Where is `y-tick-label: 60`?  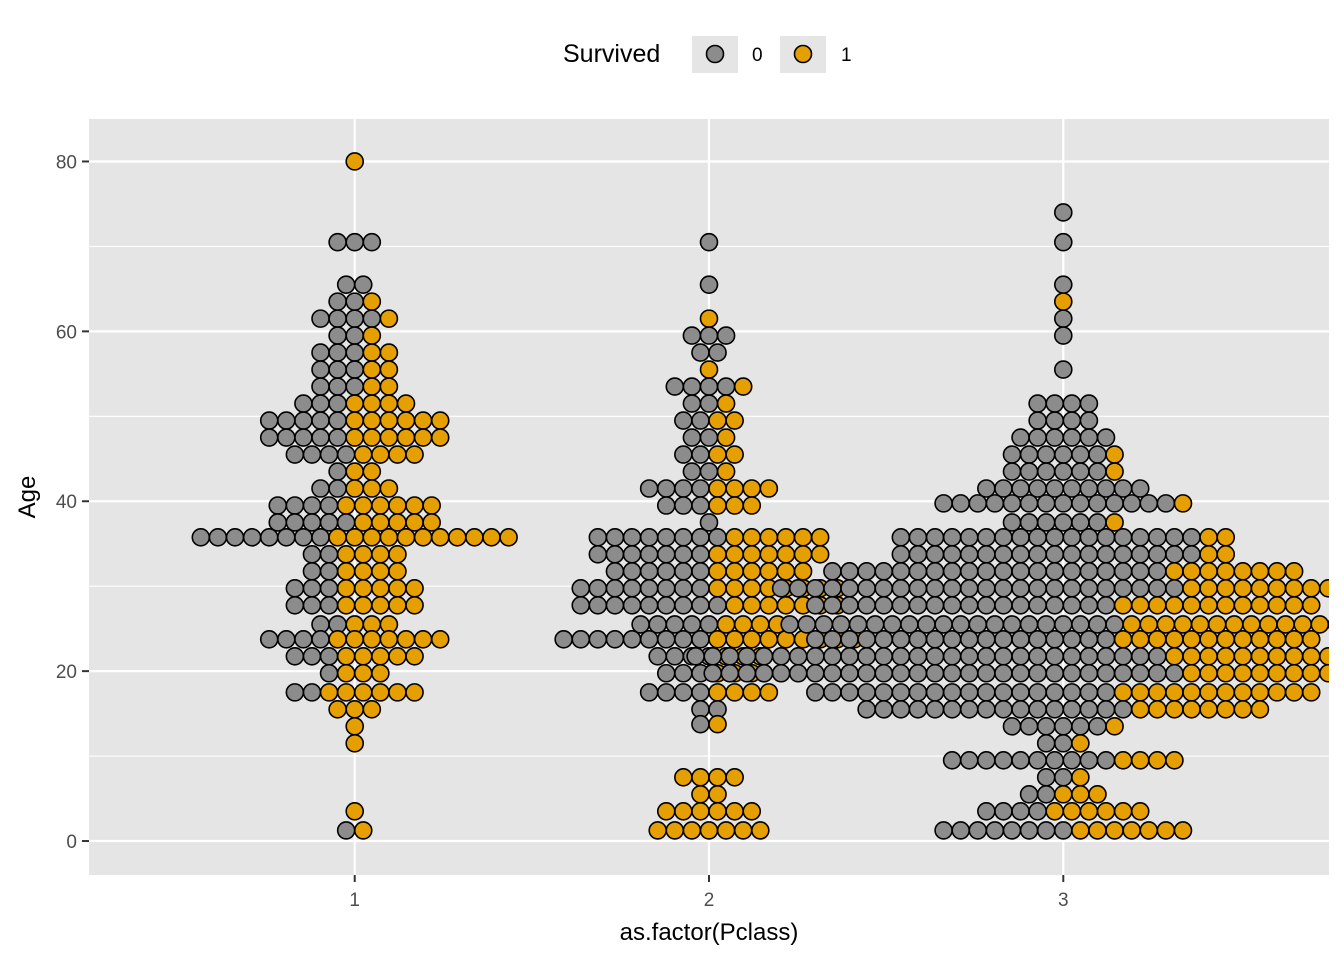 y-tick-label: 60 is located at coordinates (66, 332).